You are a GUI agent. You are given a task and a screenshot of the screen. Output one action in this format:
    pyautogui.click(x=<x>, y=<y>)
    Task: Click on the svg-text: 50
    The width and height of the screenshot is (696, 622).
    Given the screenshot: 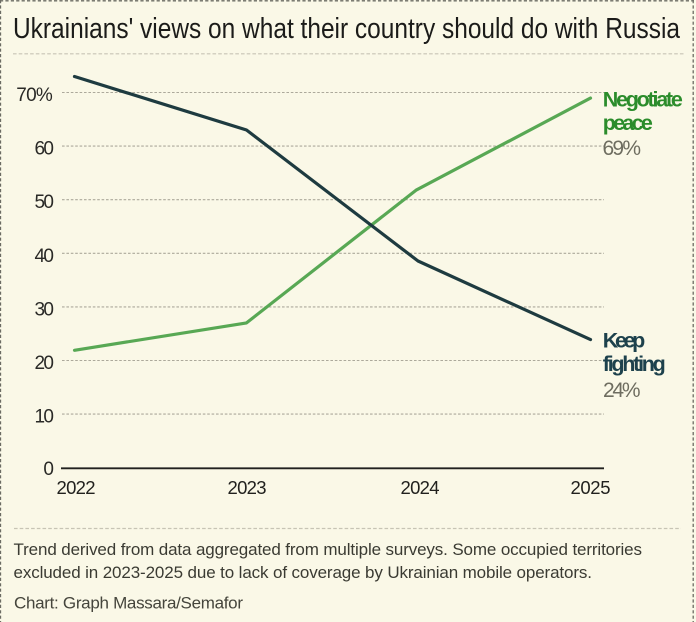 What is the action you would take?
    pyautogui.click(x=45, y=202)
    